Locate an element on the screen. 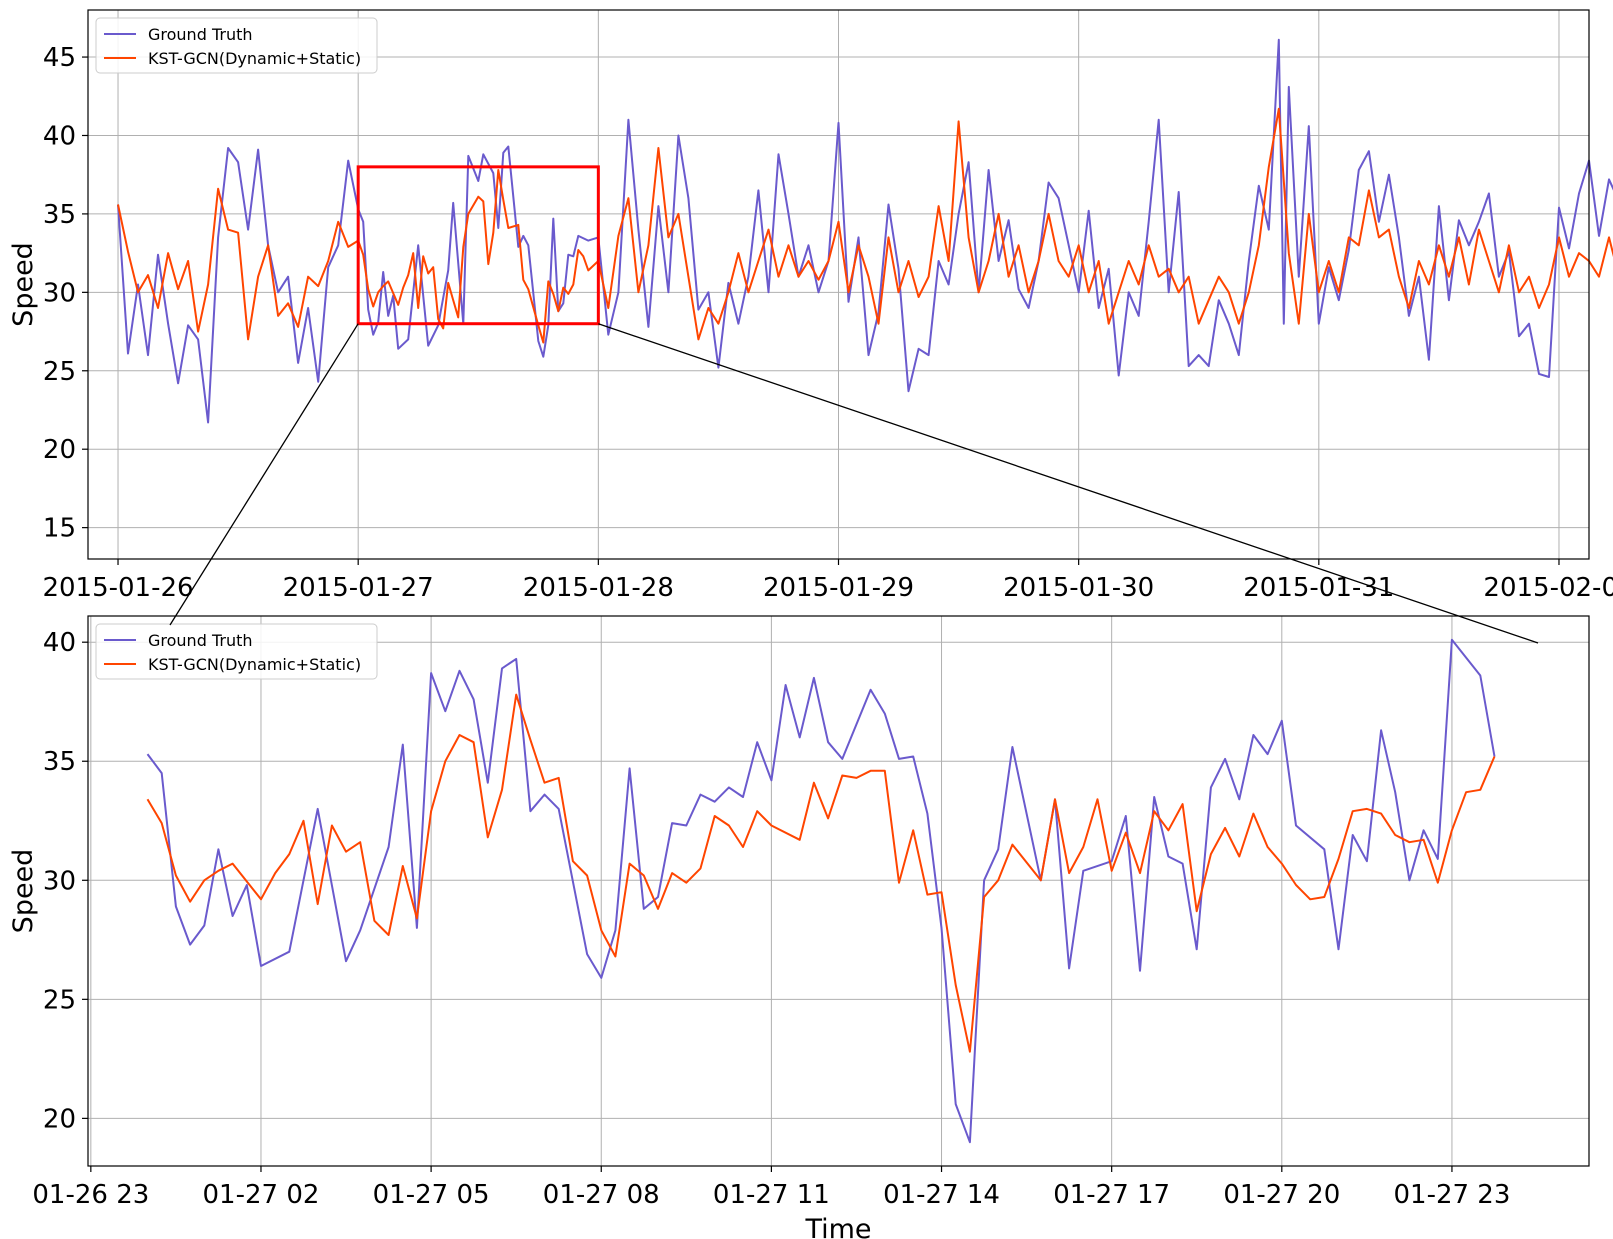 Image resolution: width=1613 pixels, height=1239 pixels. x-tick-label: 2015-01-30 is located at coordinates (1078, 588).